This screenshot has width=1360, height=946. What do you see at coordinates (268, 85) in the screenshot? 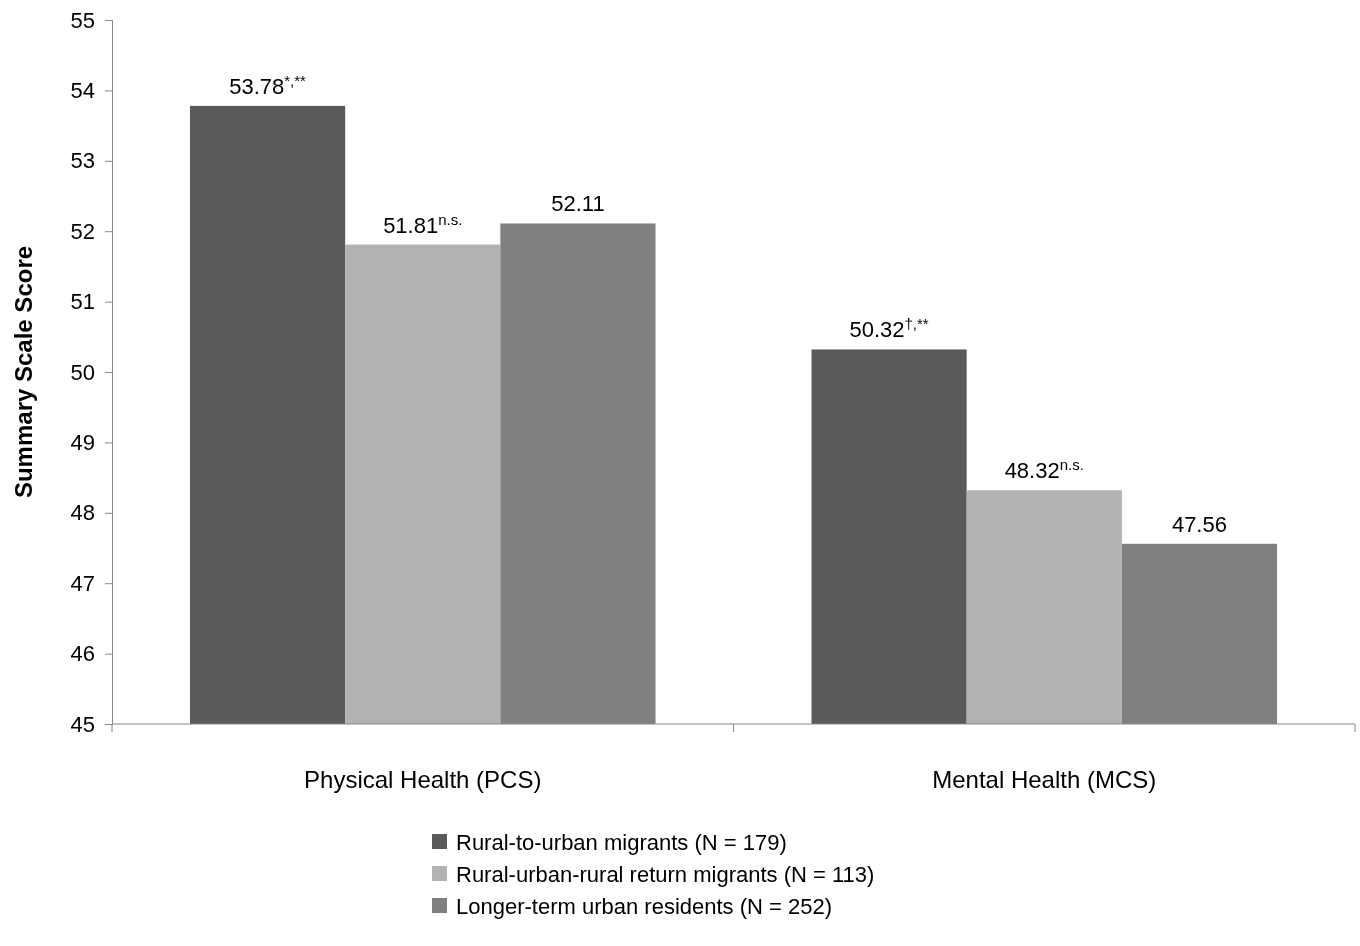
I see `data-label: 53.78$^{*,**}$` at bounding box center [268, 85].